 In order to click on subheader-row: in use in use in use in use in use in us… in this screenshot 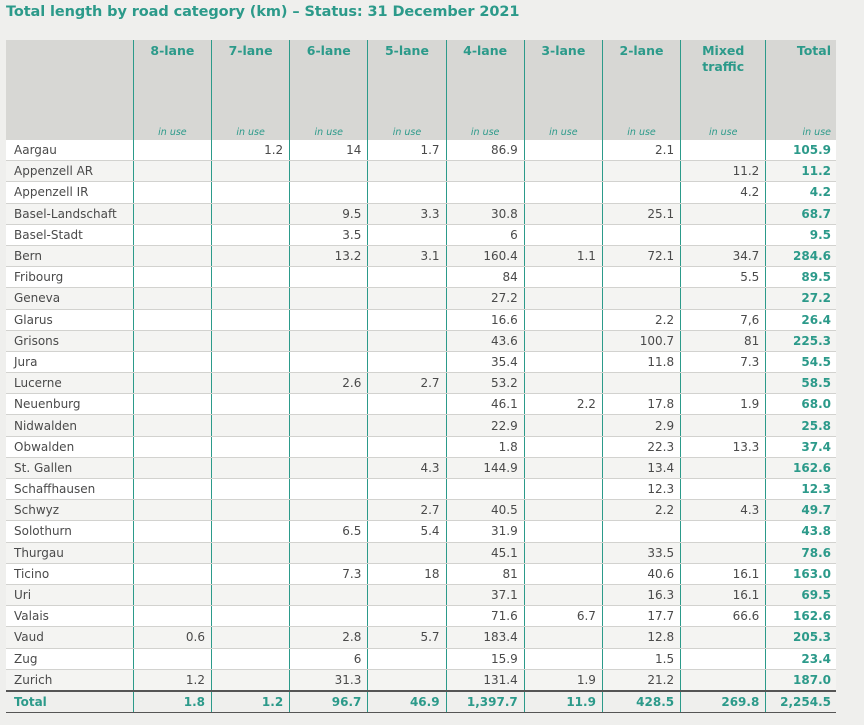, I will do `click(421, 130)`.